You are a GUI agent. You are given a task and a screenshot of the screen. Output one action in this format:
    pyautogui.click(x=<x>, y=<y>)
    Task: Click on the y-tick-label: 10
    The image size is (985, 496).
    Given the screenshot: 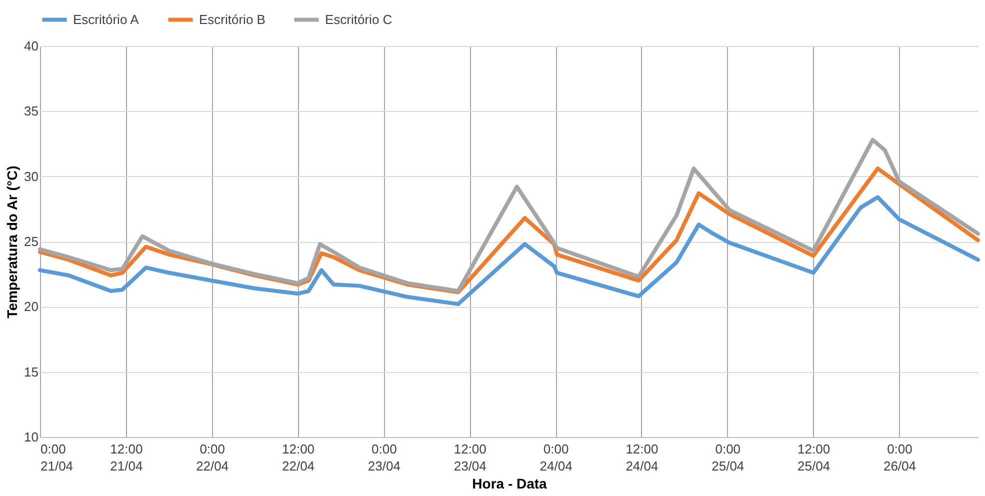 What is the action you would take?
    pyautogui.click(x=31, y=437)
    